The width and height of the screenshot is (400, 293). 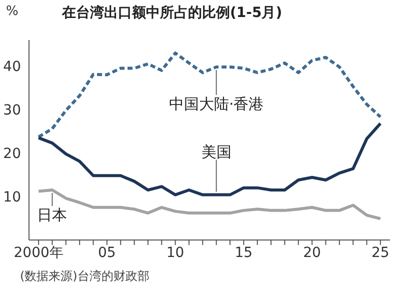 What do you see at coordinates (243, 252) in the screenshot?
I see `x-tick-label: 15` at bounding box center [243, 252].